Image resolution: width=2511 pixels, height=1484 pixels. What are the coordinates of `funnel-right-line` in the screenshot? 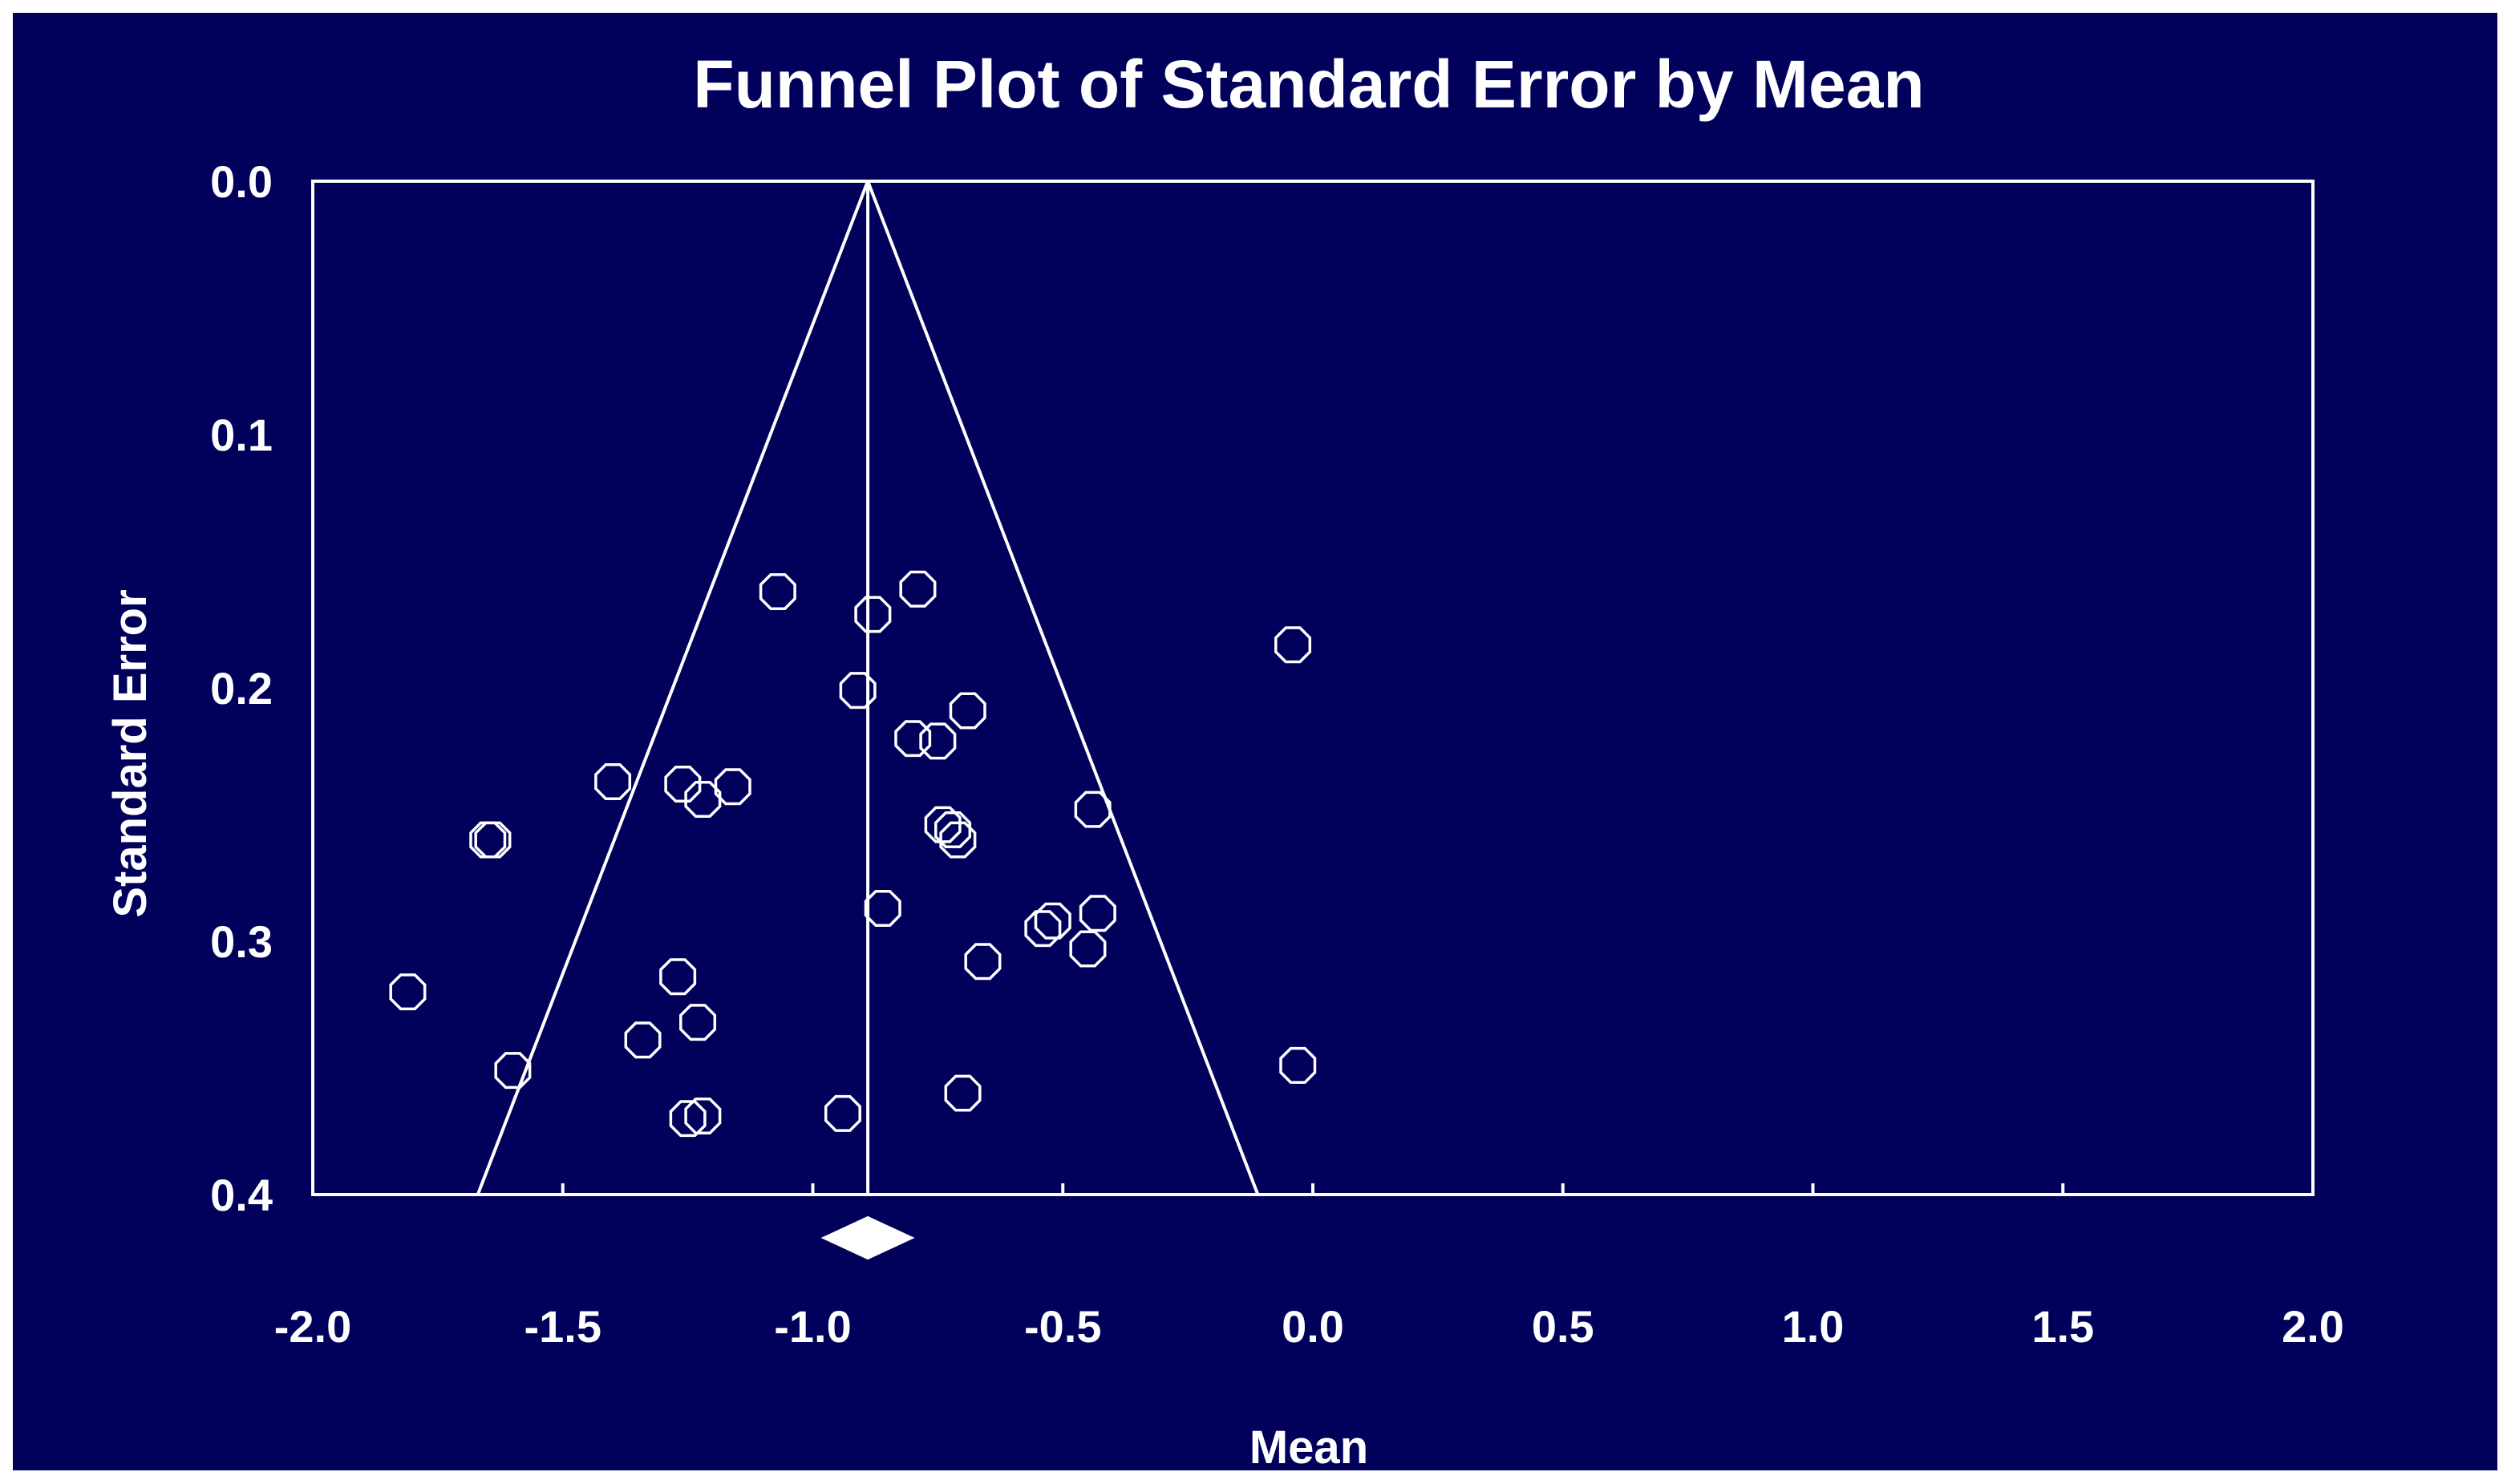 It's located at (1063, 687).